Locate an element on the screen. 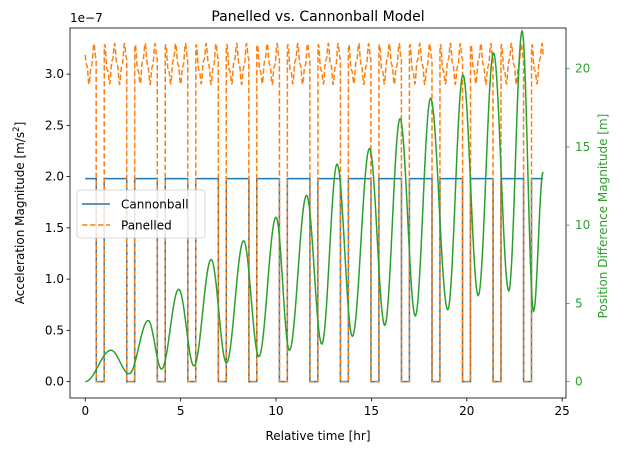  legend-box is located at coordinates (141, 214).